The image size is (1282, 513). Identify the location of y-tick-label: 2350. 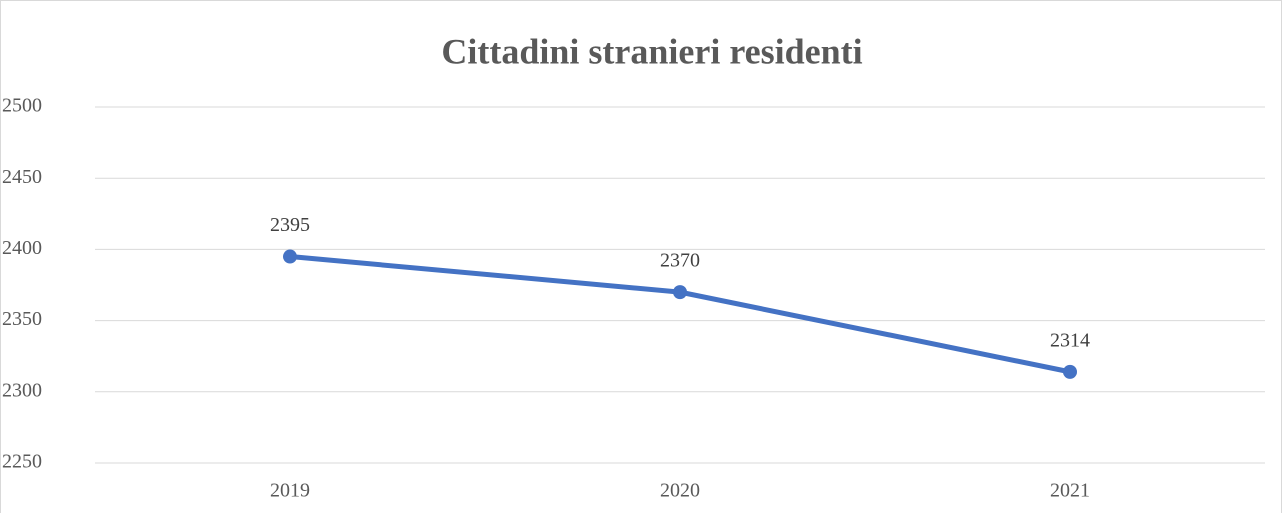
(22, 319).